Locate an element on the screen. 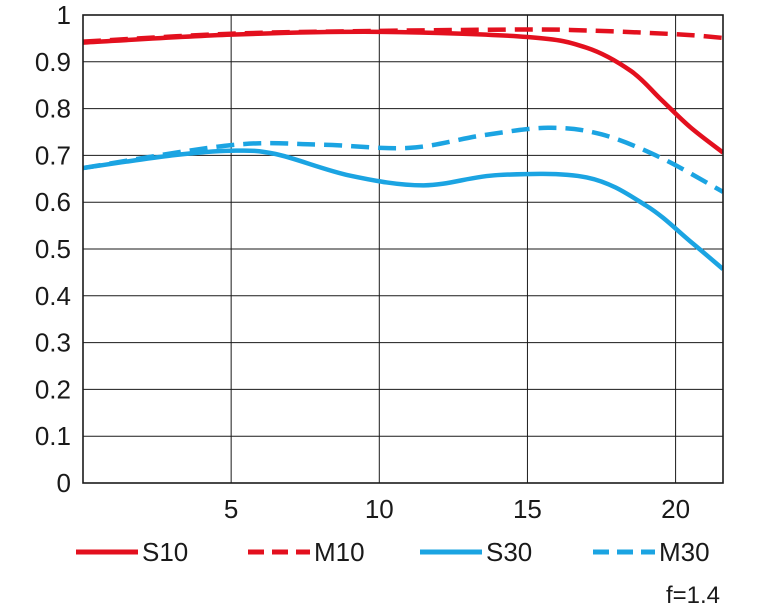 The width and height of the screenshot is (780, 615). x-tick-label: 15 is located at coordinates (527, 509).